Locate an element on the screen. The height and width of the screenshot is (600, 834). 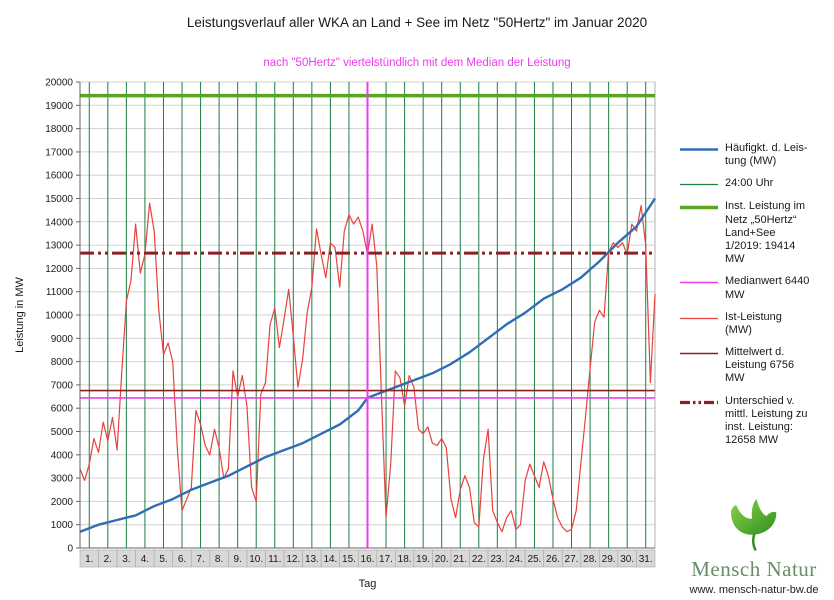
legend-label-ist-leistung: Ist-Leistung (MW) is located at coordinates (753, 323).